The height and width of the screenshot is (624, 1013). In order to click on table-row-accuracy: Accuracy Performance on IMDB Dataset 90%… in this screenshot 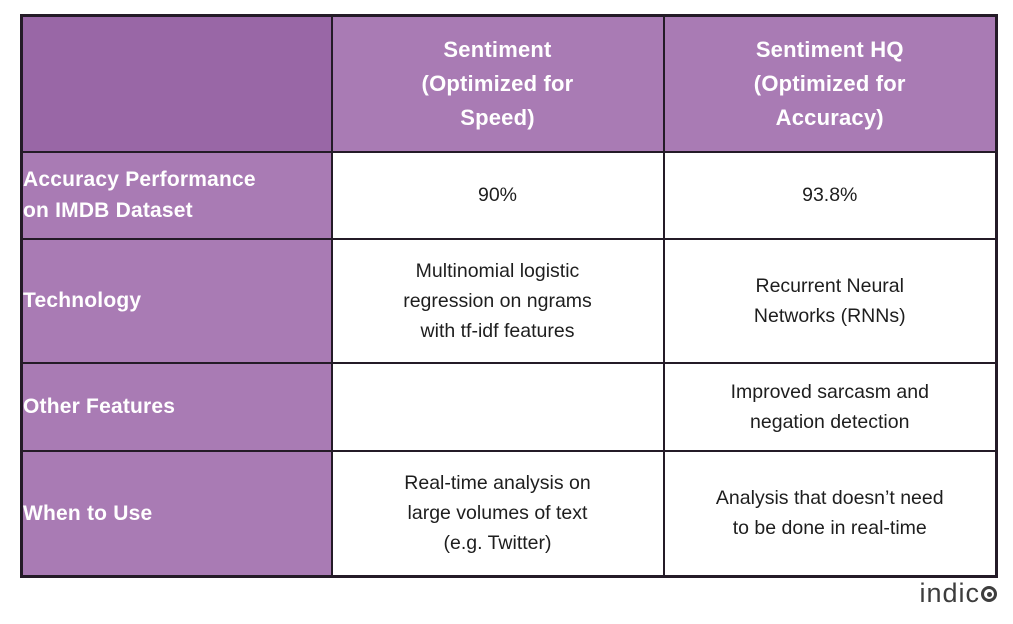, I will do `click(509, 195)`.